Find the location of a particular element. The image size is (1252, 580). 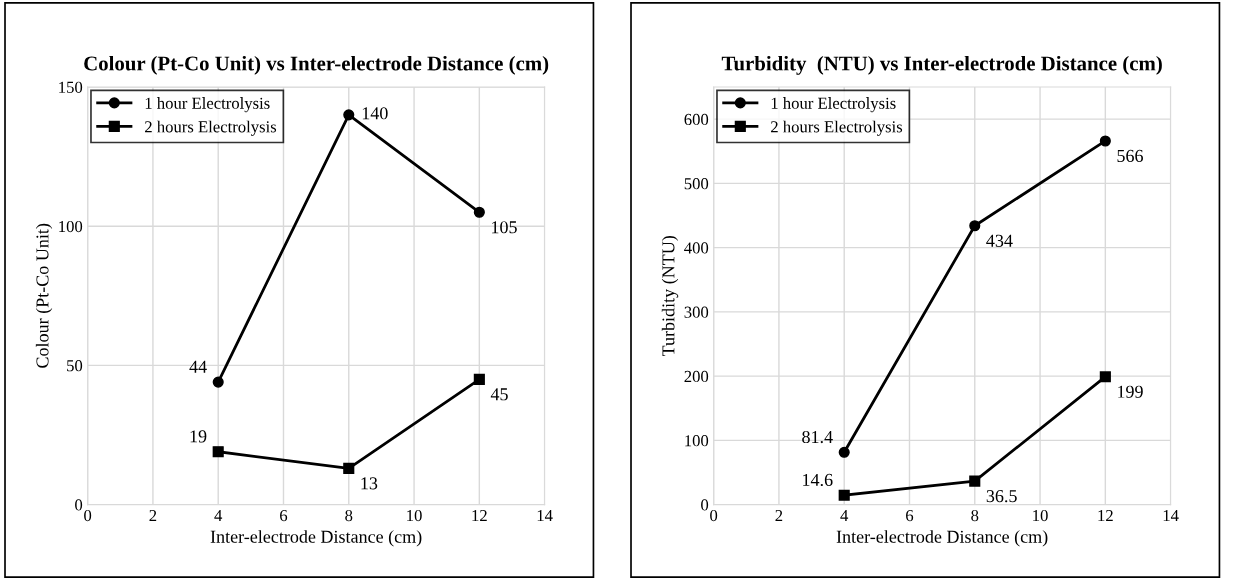

data-label: 36.5 is located at coordinates (1001, 496).